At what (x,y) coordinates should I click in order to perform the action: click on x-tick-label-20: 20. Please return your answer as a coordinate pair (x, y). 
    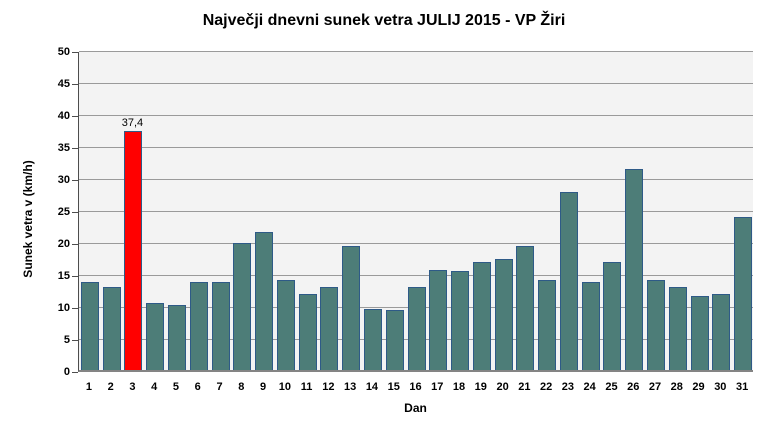
    Looking at the image, I should click on (502, 387).